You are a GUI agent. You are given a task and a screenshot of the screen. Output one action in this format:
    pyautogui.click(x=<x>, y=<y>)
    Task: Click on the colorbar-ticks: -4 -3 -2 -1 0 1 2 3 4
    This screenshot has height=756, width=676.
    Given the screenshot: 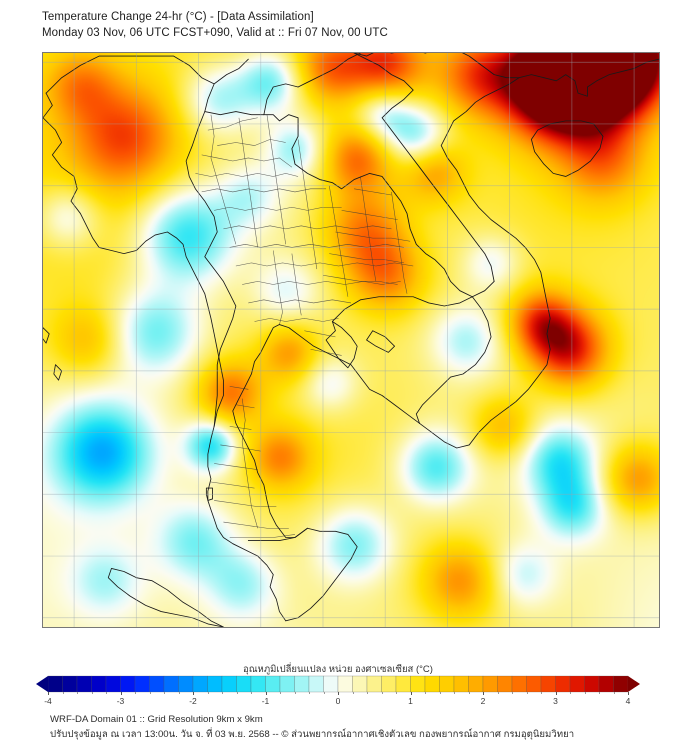 What is the action you would take?
    pyautogui.click(x=338, y=700)
    